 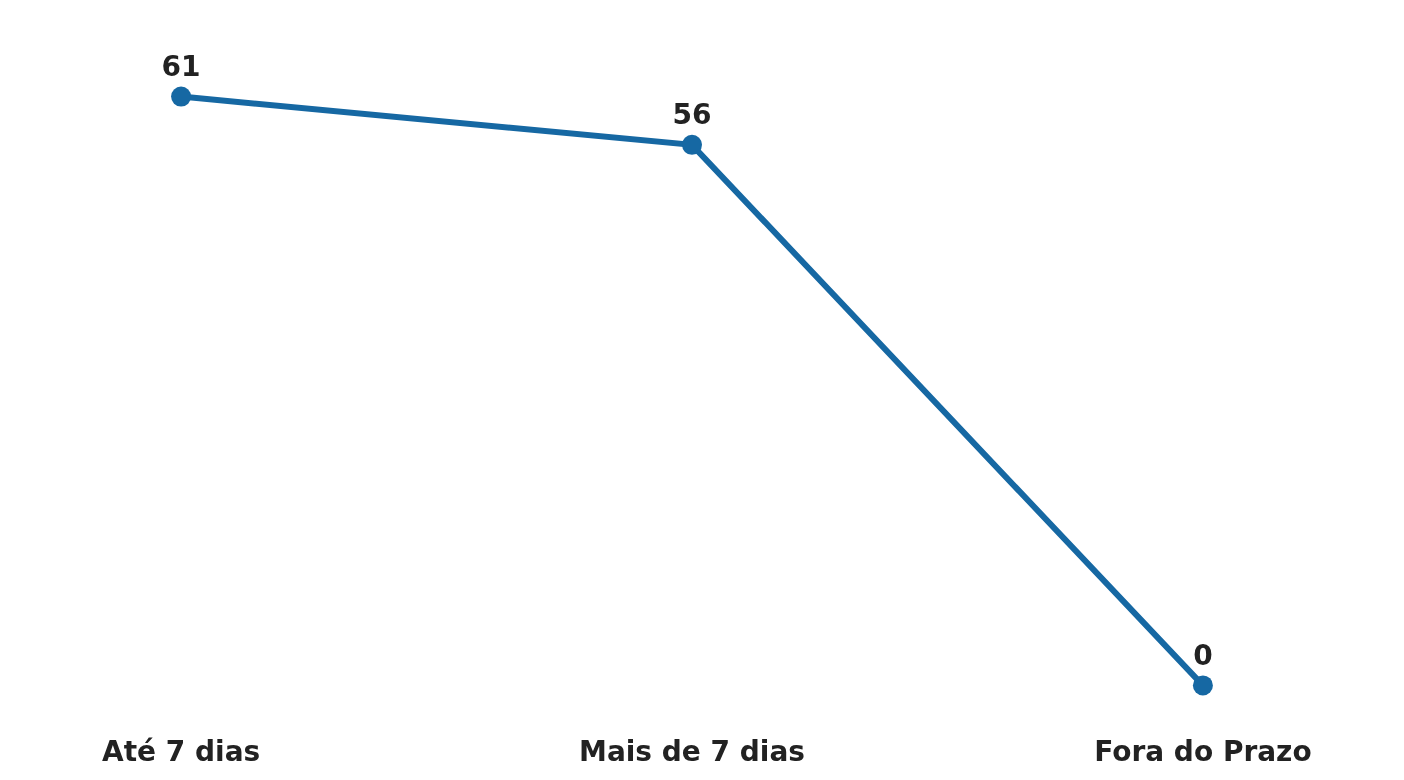 What do you see at coordinates (181, 67) in the screenshot?
I see `data-label: 61` at bounding box center [181, 67].